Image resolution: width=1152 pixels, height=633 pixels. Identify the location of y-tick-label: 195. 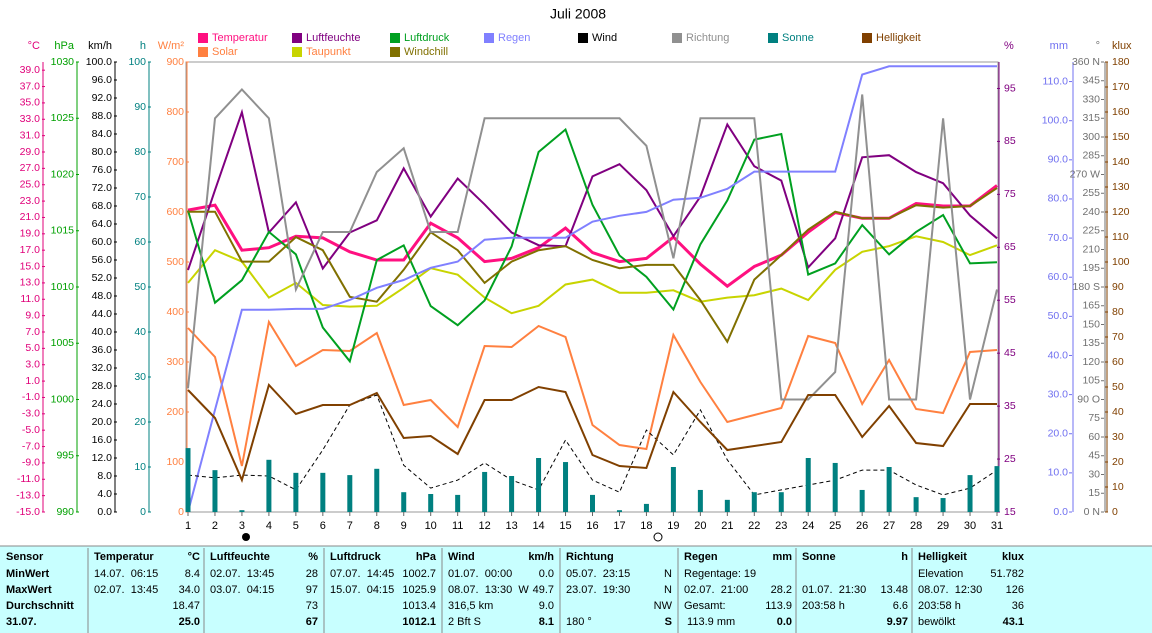
(1091, 268).